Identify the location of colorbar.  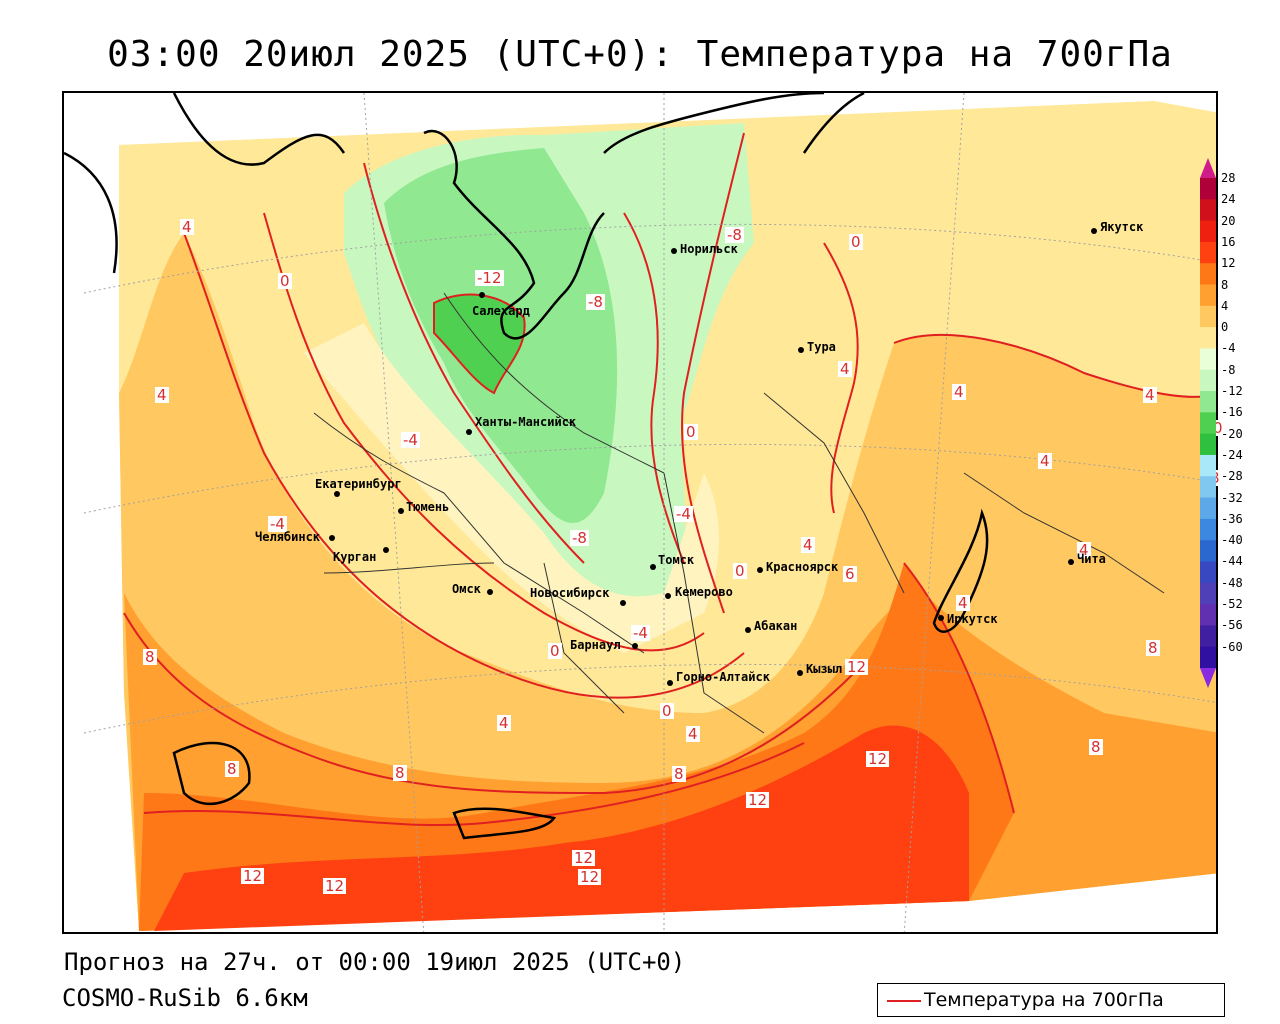
(1208, 423).